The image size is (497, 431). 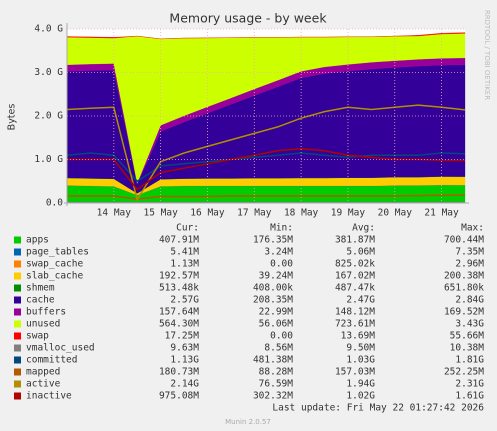 What do you see at coordinates (441, 213) in the screenshot?
I see `x-tick-label: 21 May` at bounding box center [441, 213].